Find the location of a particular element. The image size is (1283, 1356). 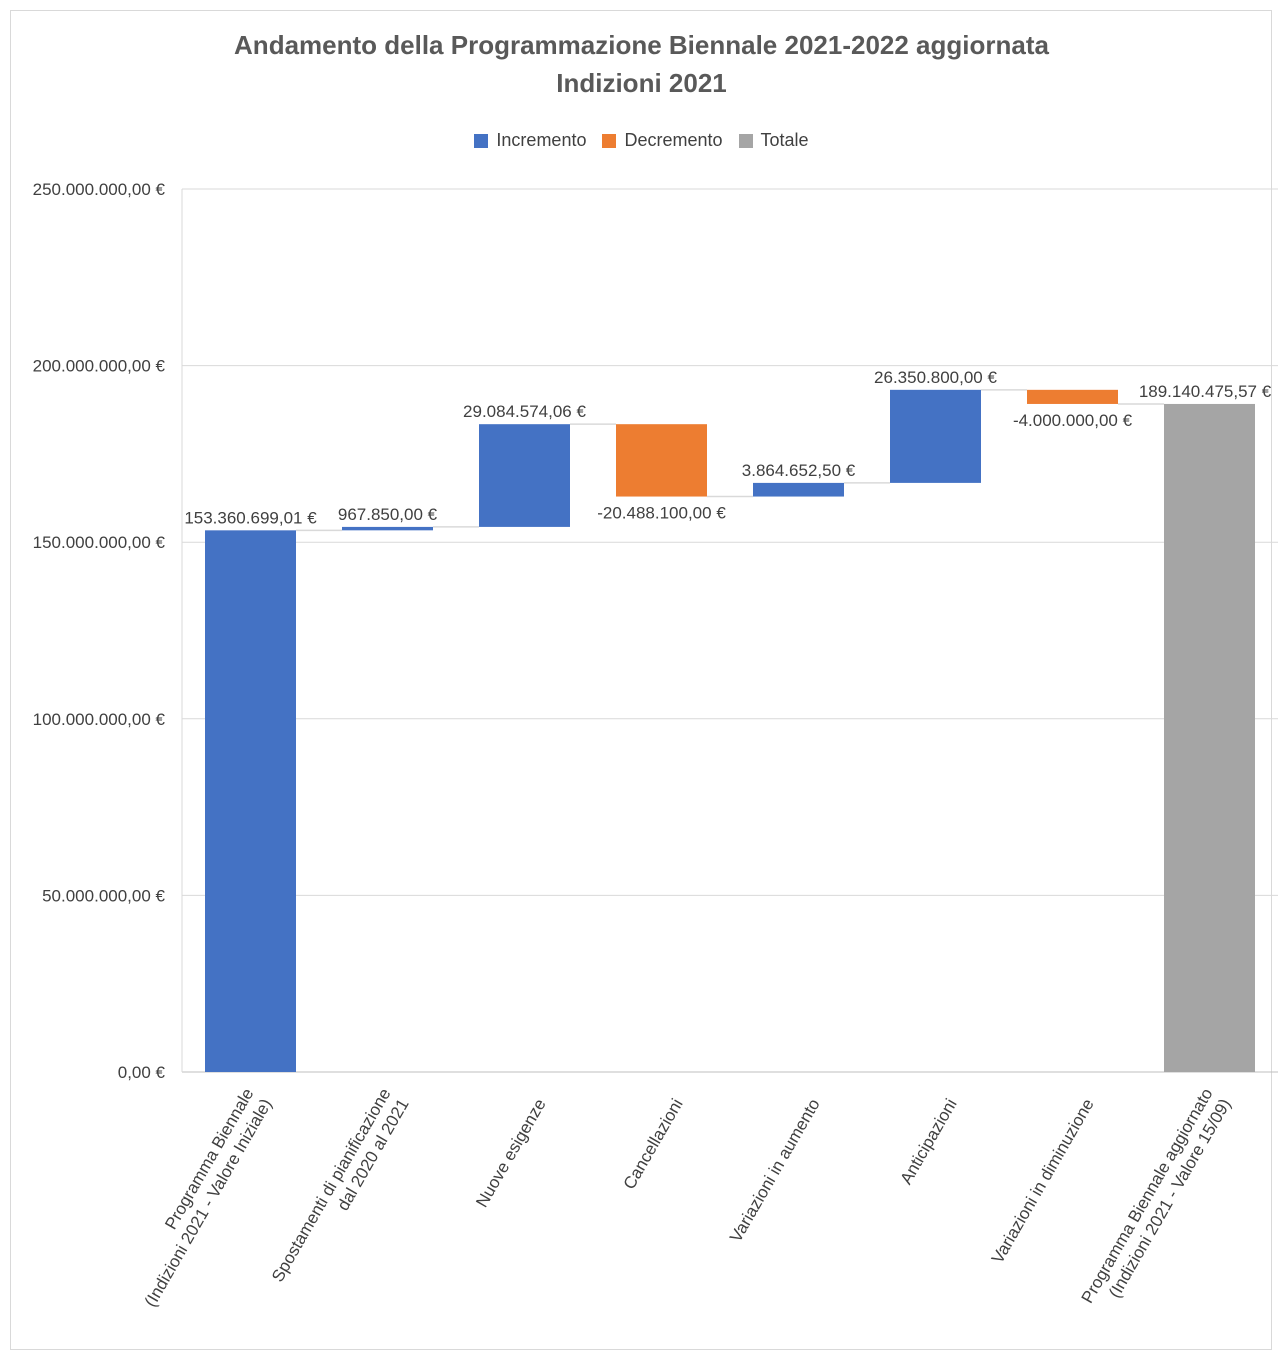

legend: Incremento Decremento Totale is located at coordinates (641, 140).